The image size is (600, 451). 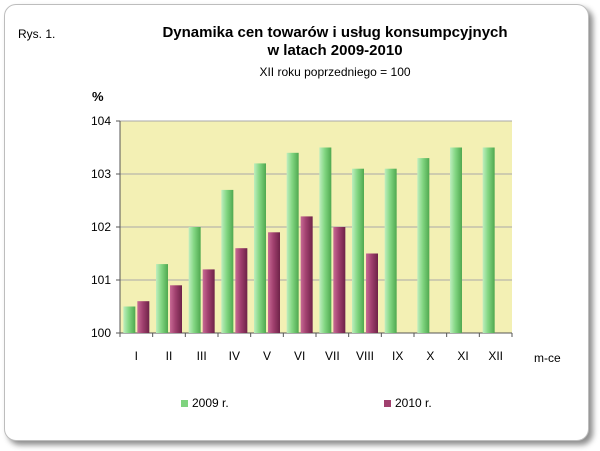 I want to click on x-tick-label: VI, so click(x=299, y=356).